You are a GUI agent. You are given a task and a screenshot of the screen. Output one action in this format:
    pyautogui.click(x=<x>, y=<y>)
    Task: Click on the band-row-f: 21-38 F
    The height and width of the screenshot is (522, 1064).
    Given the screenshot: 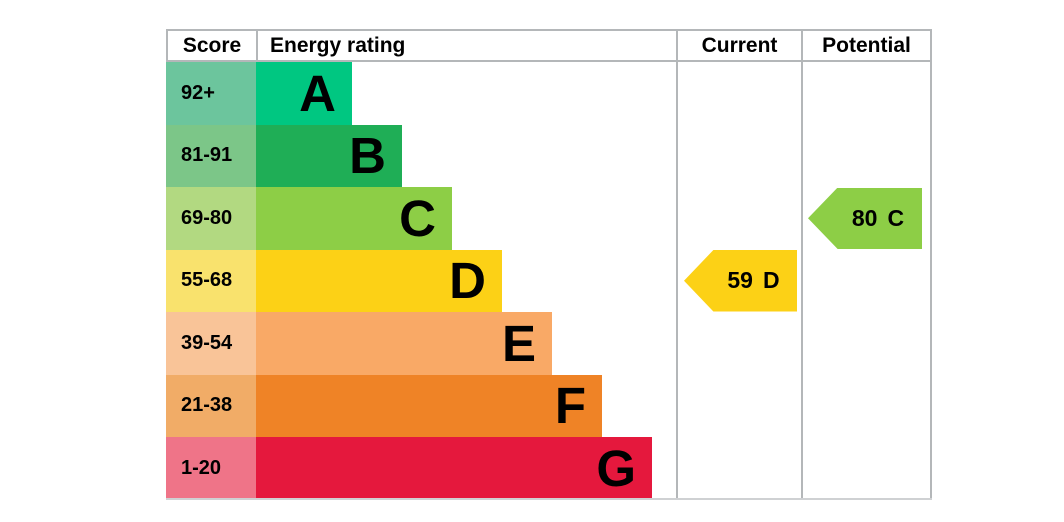 What is the action you would take?
    pyautogui.click(x=421, y=405)
    